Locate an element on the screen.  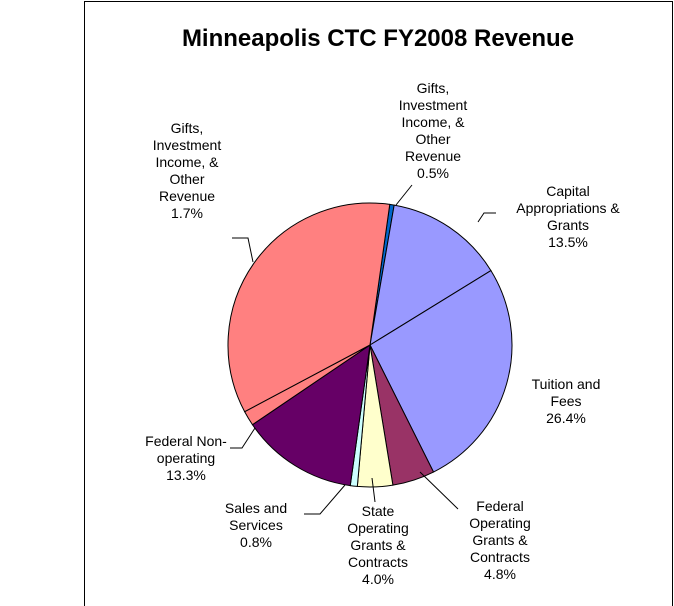
value-label: 4.8% is located at coordinates (500, 574).